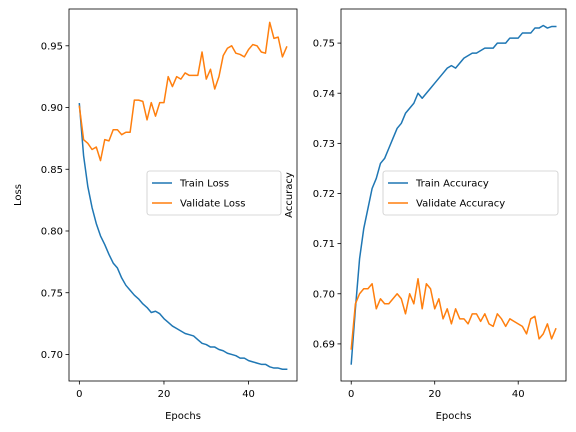 The image size is (576, 432). I want to click on loss-y-tick-label: 0.75, so click(52, 293).